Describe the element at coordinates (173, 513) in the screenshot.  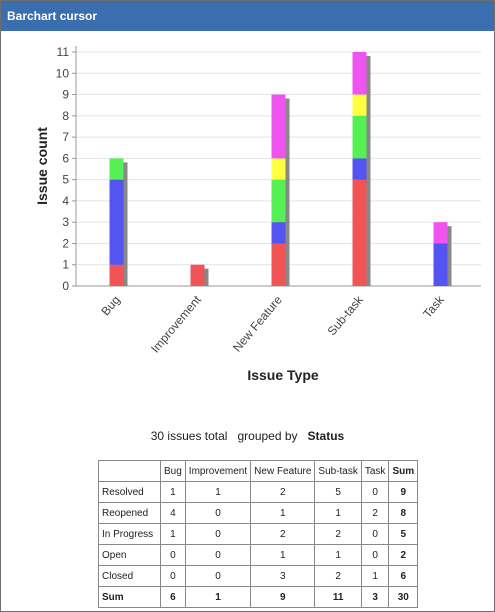
I see `table-cell: 4` at that location.